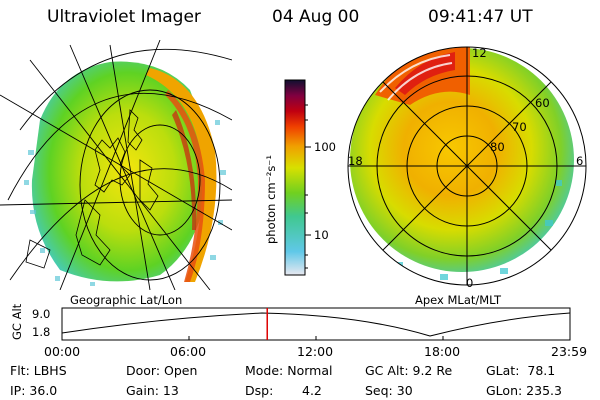  What do you see at coordinates (315, 351) in the screenshot?
I see `time-tick-1200: 12:00` at bounding box center [315, 351].